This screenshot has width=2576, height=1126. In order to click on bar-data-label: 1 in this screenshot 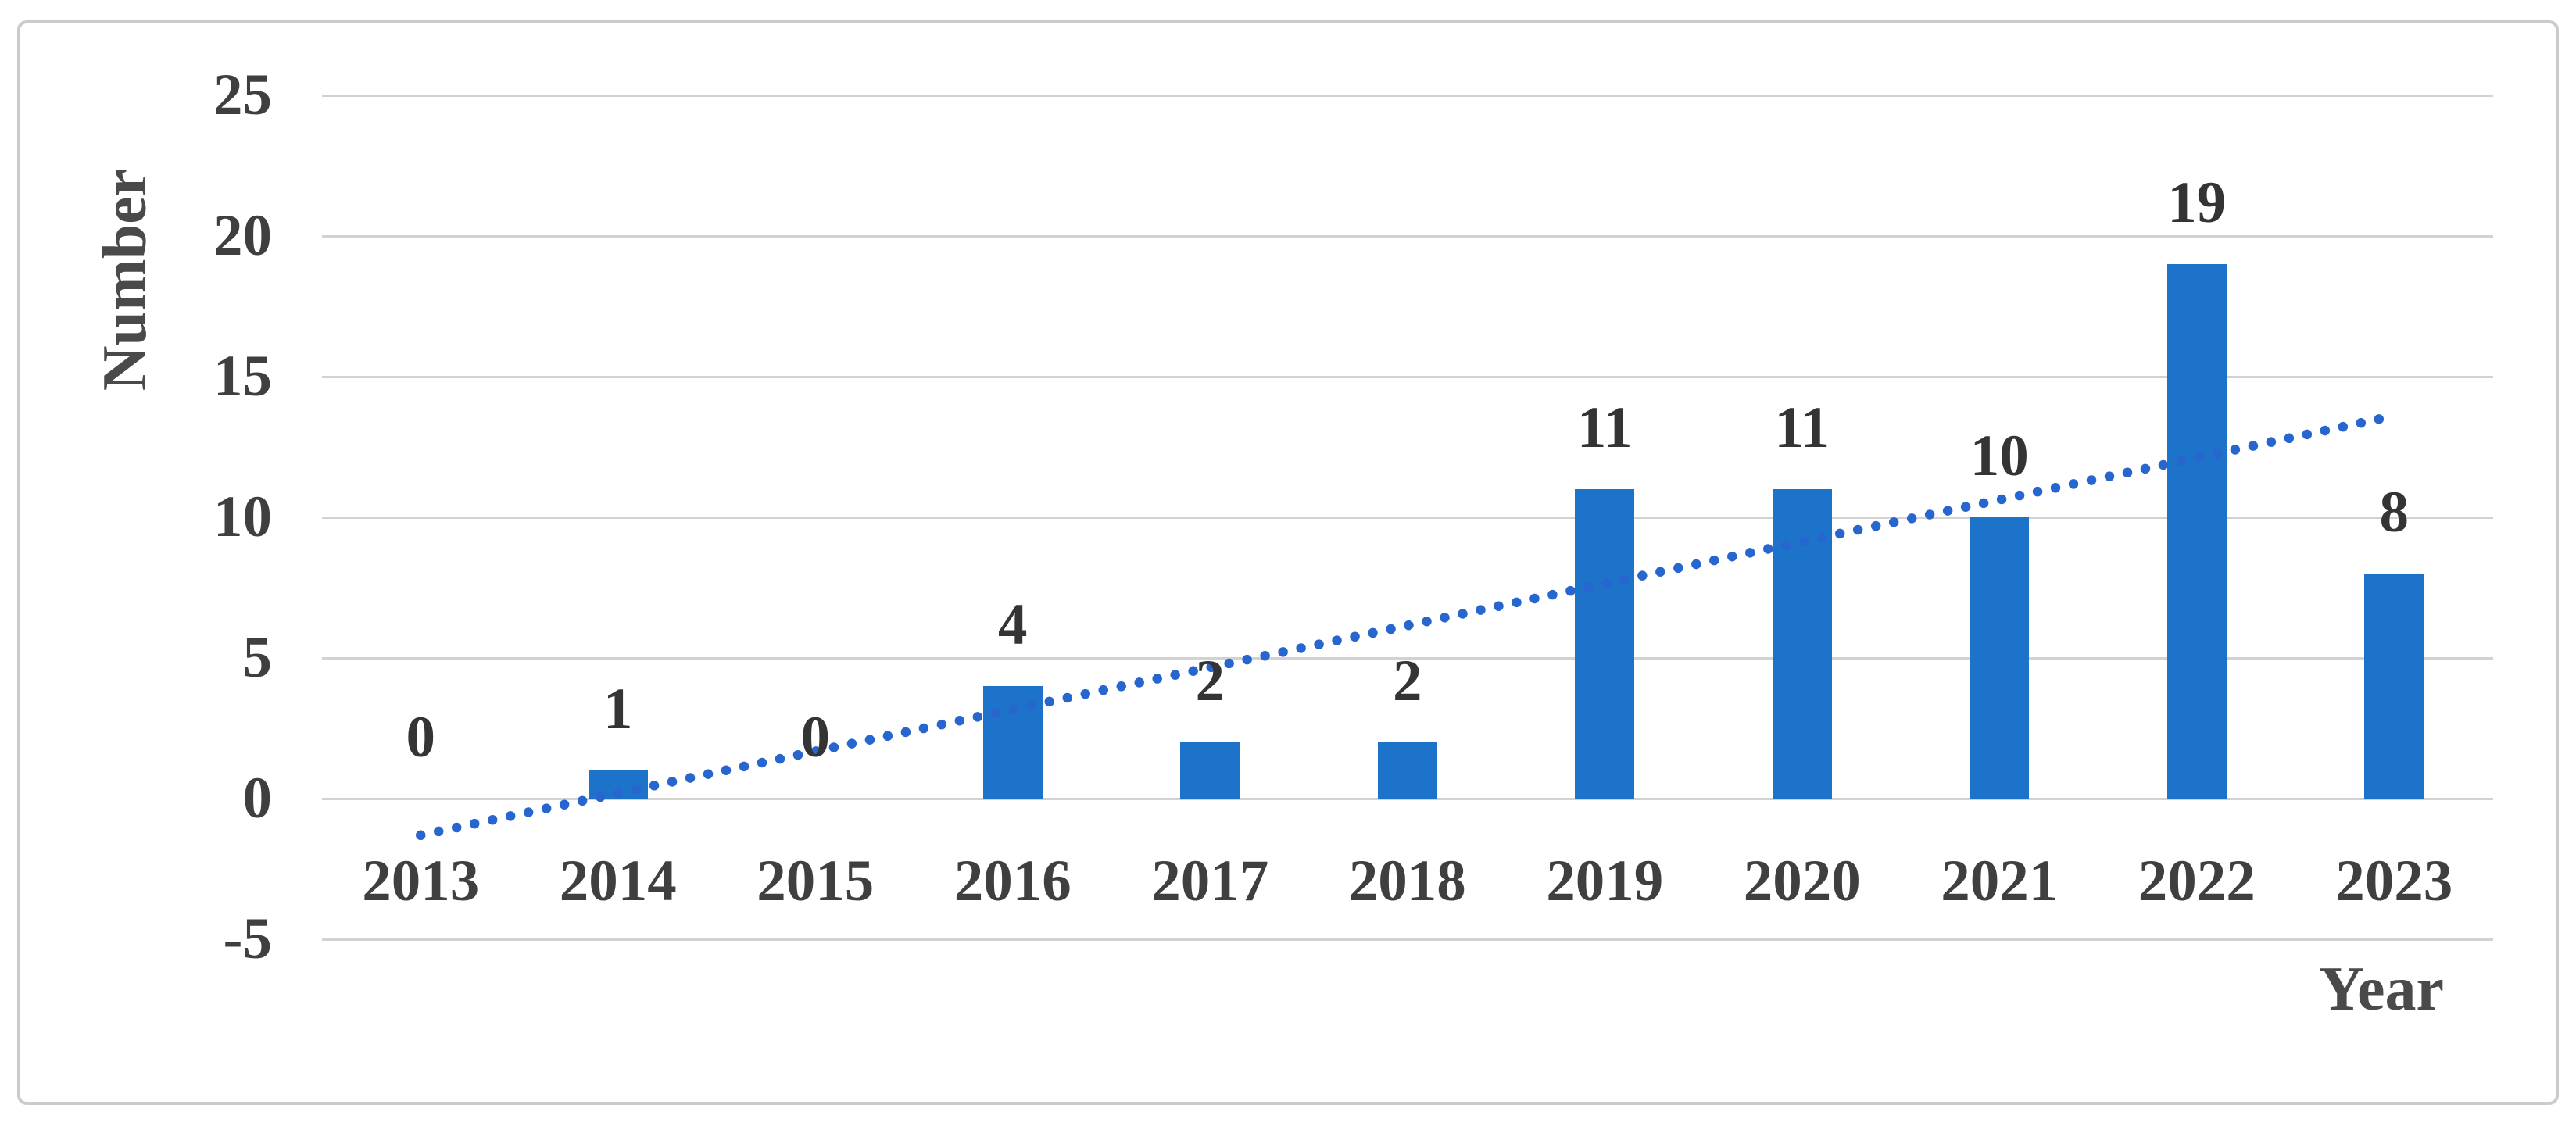, I will do `click(618, 709)`.